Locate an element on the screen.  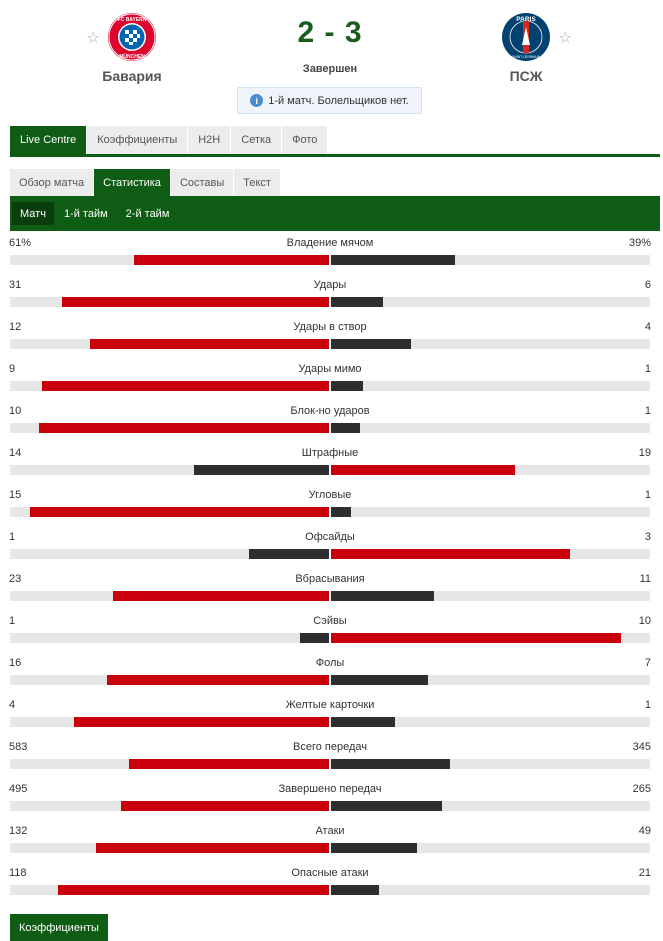
stat-row: 15 Угловые 1 is located at coordinates (330, 510).